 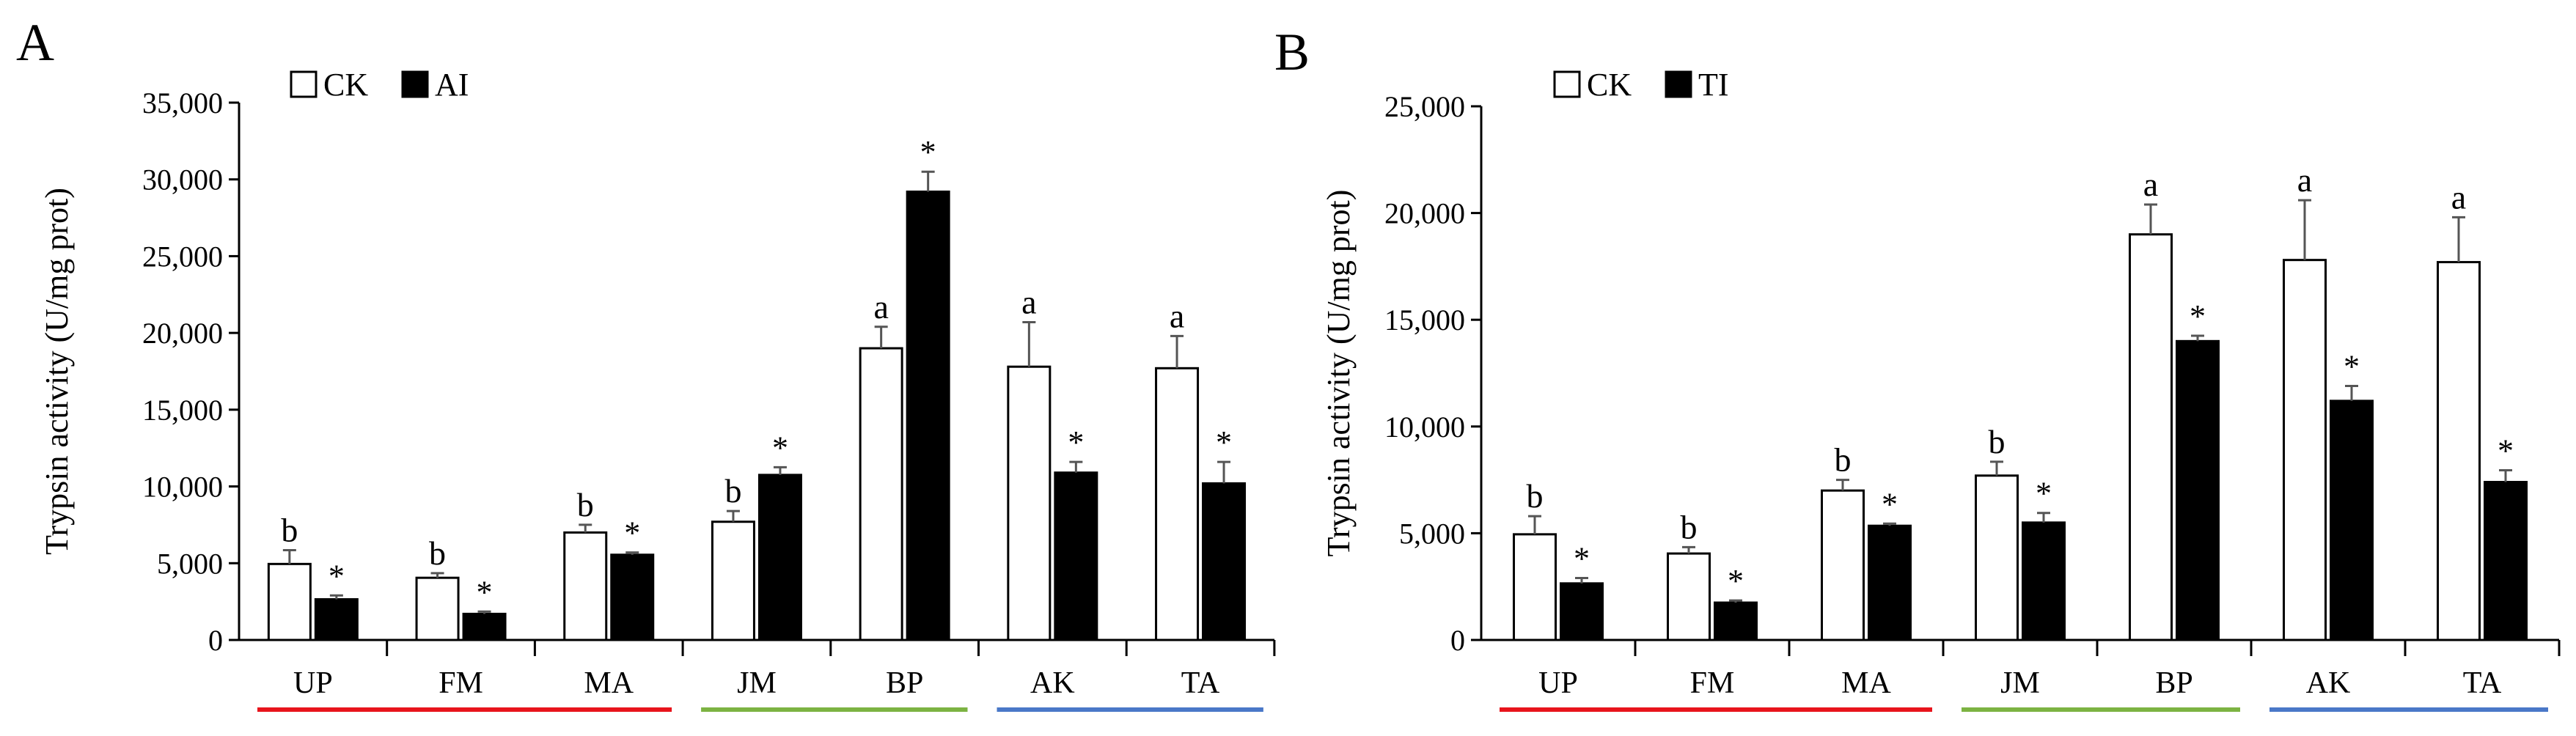 I want to click on legend-label-ti: TI, so click(x=1714, y=85).